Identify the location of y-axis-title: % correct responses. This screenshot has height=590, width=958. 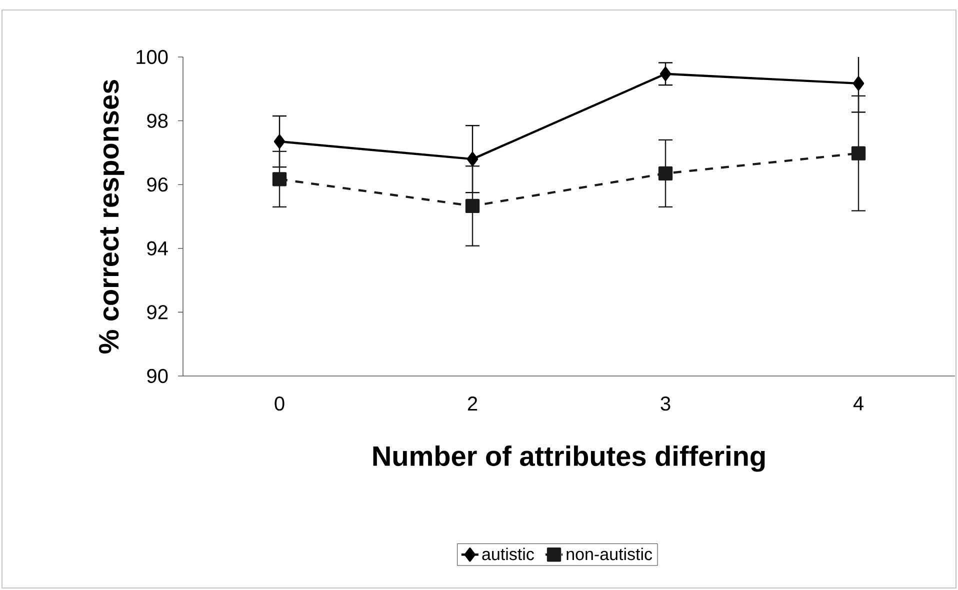
(111, 217).